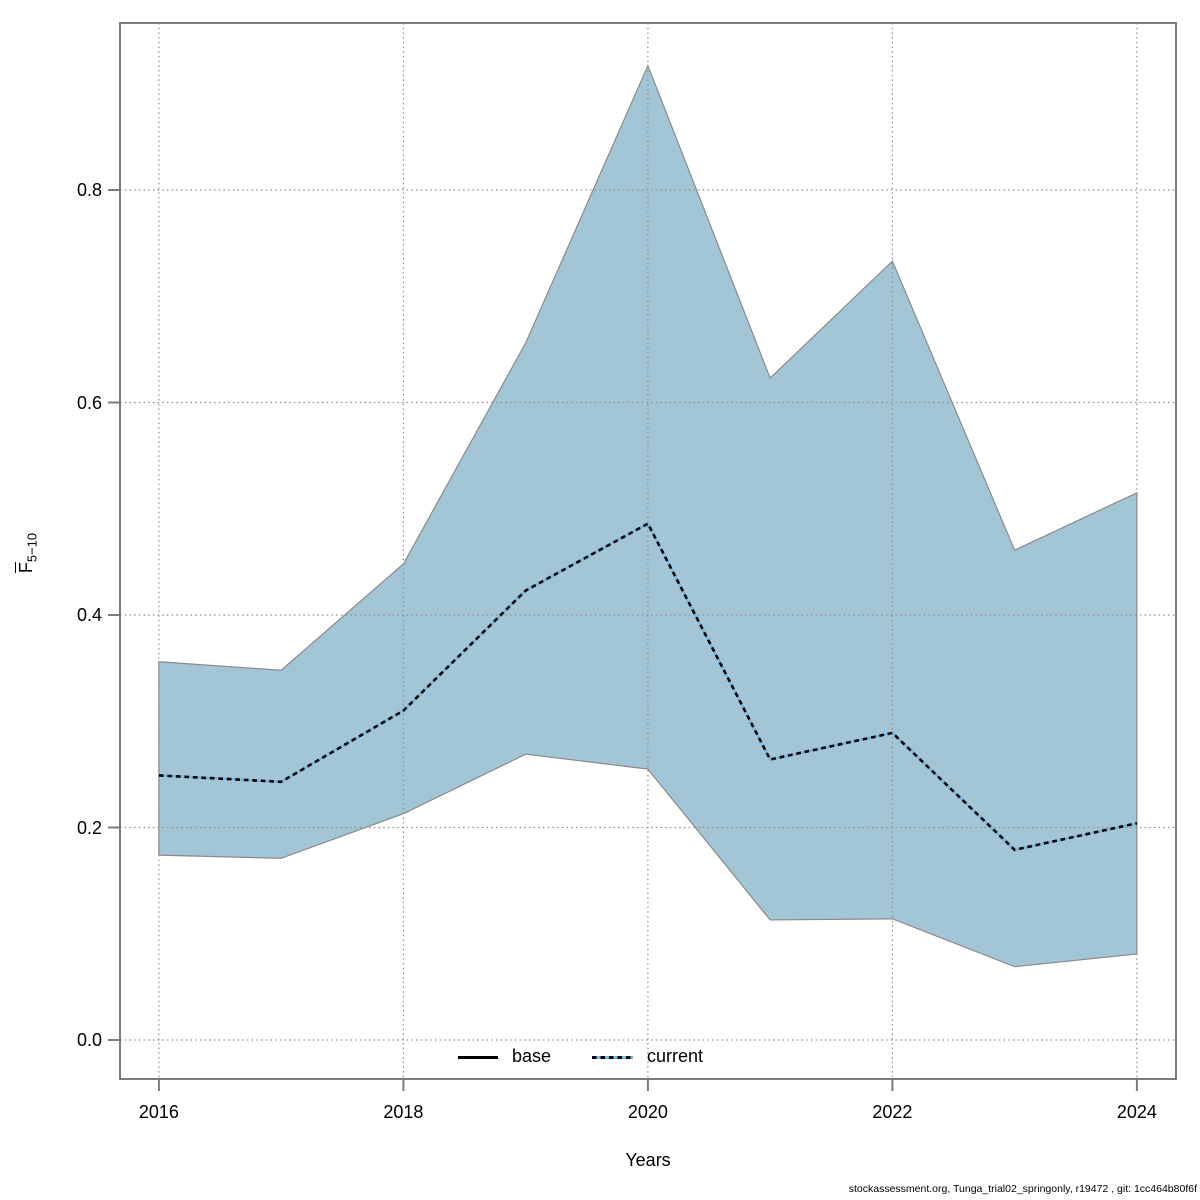 This screenshot has width=1200, height=1200. I want to click on legend-line-sample-current, so click(612, 1057).